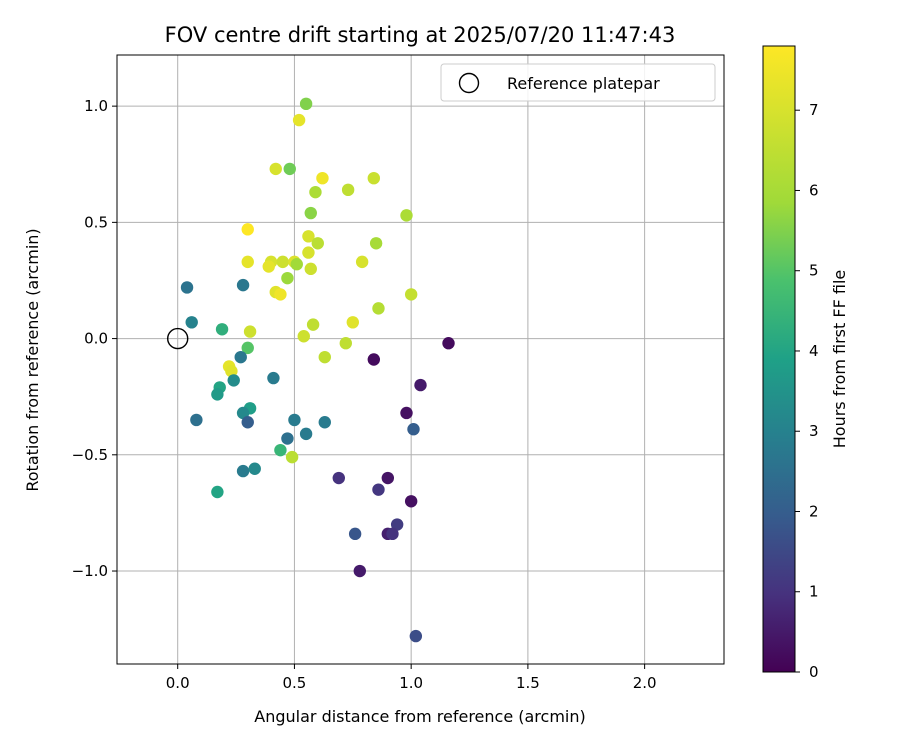 Image resolution: width=900 pixels, height=750 pixels. Describe the element at coordinates (528, 683) in the screenshot. I see `x-tick-label: 1.5` at that location.